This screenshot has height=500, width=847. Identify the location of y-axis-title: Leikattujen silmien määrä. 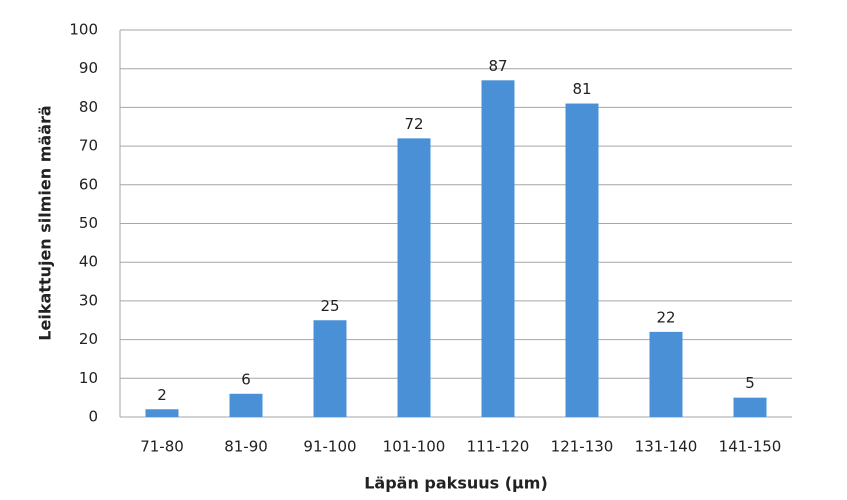
(45, 222).